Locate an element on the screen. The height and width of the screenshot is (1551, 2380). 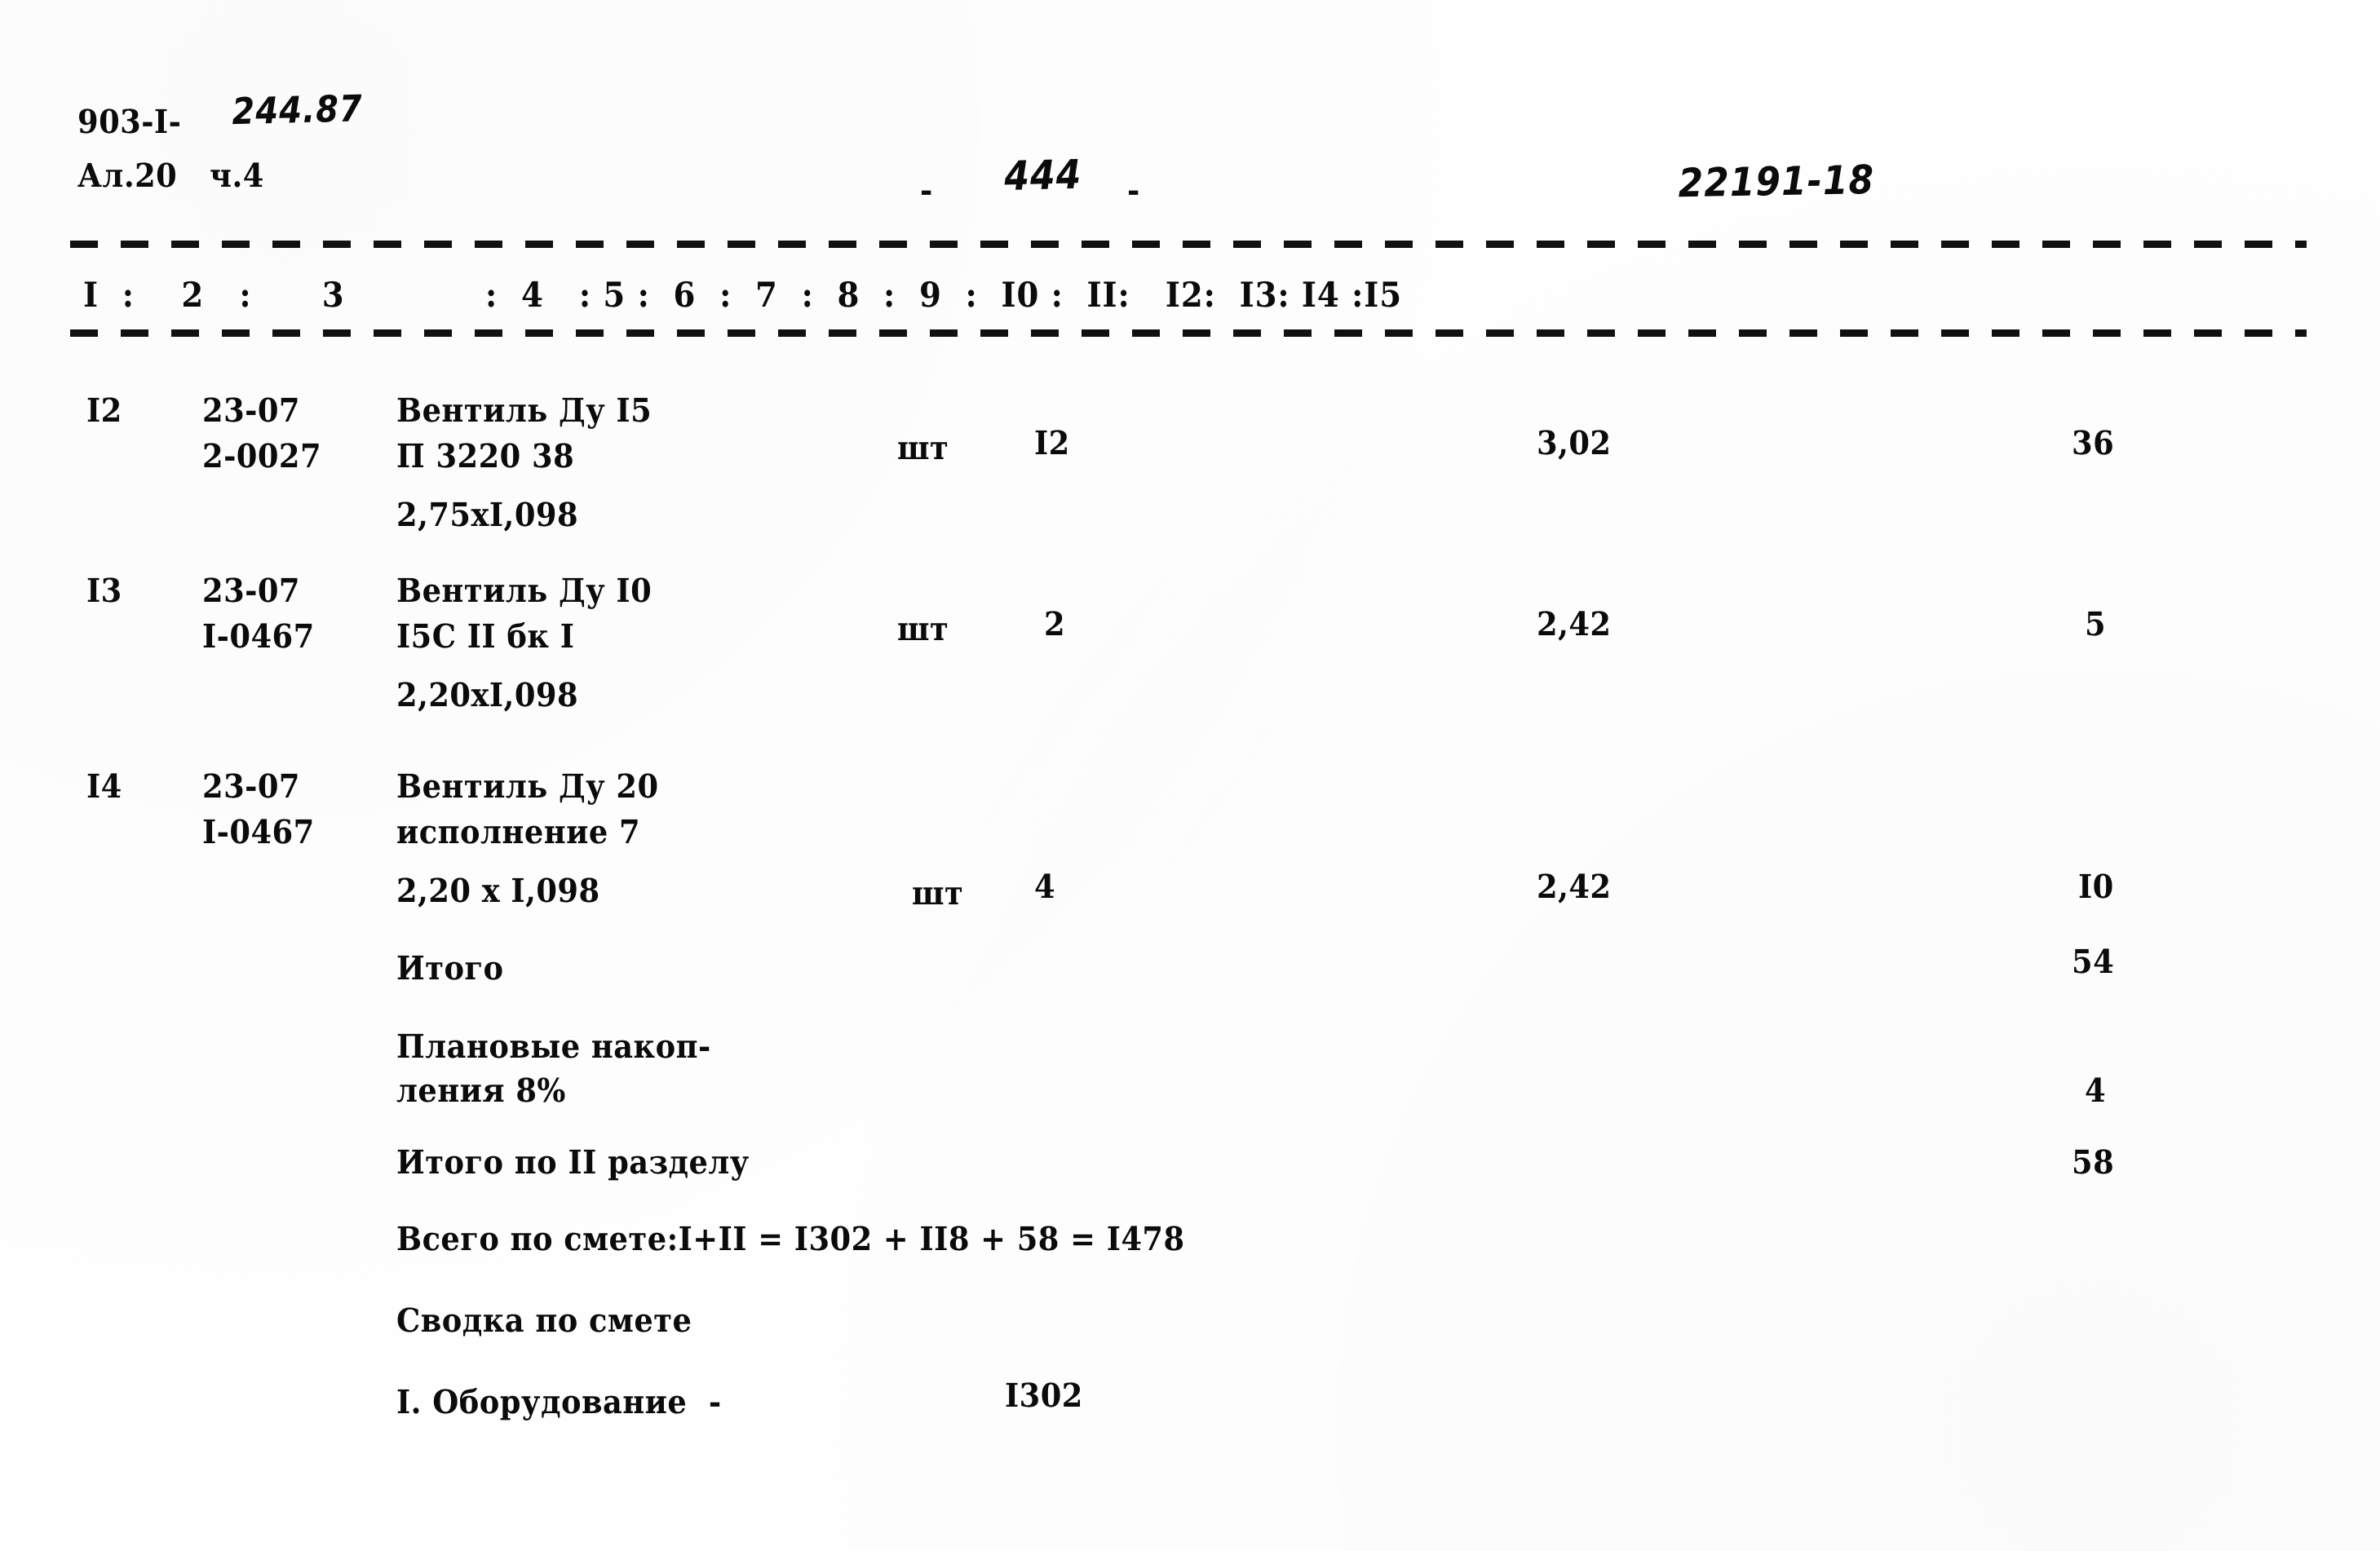
summary-value: 54 is located at coordinates (2094, 962).